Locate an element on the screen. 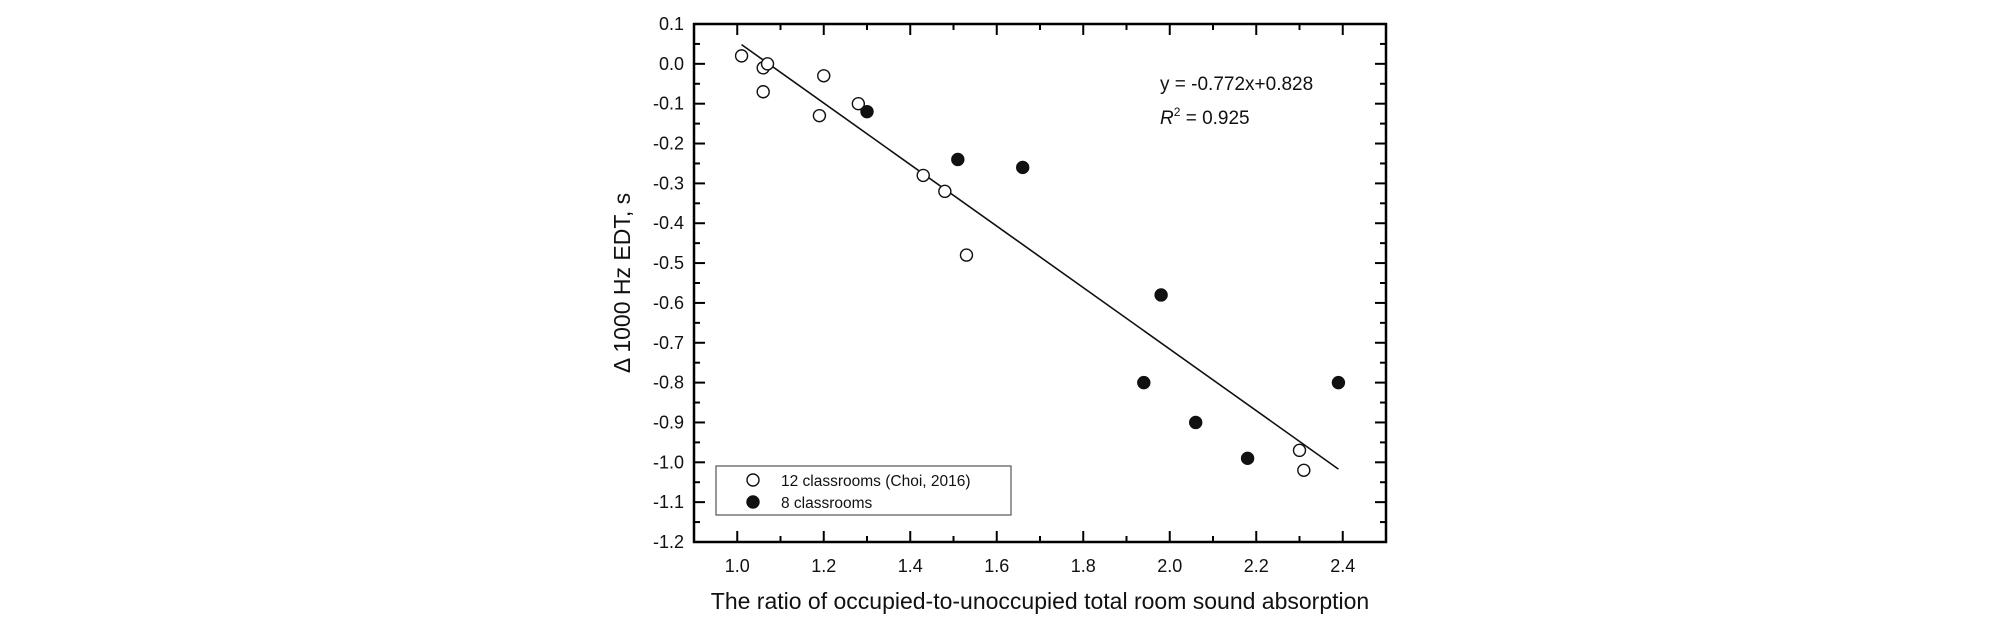 This screenshot has width=2008, height=633. x-tick-label: 2.2 is located at coordinates (1256, 566).